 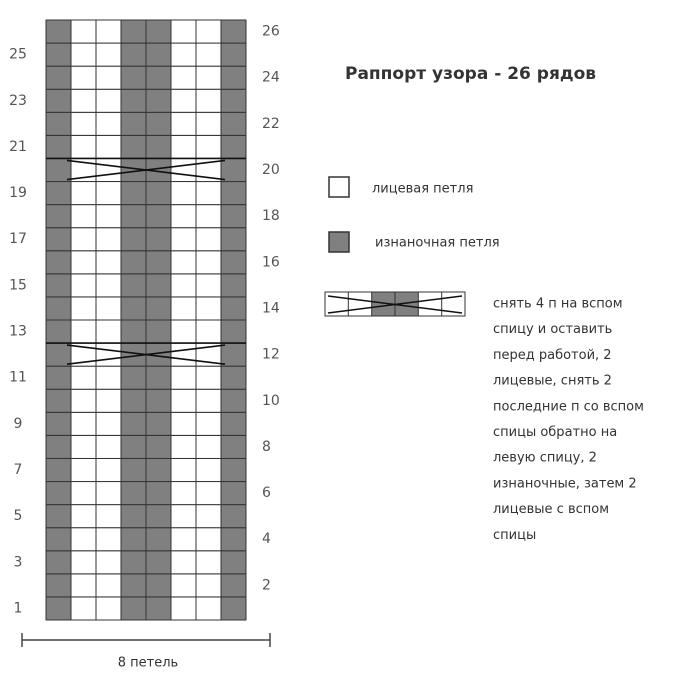 What do you see at coordinates (266, 585) in the screenshot?
I see `row-number: 2` at bounding box center [266, 585].